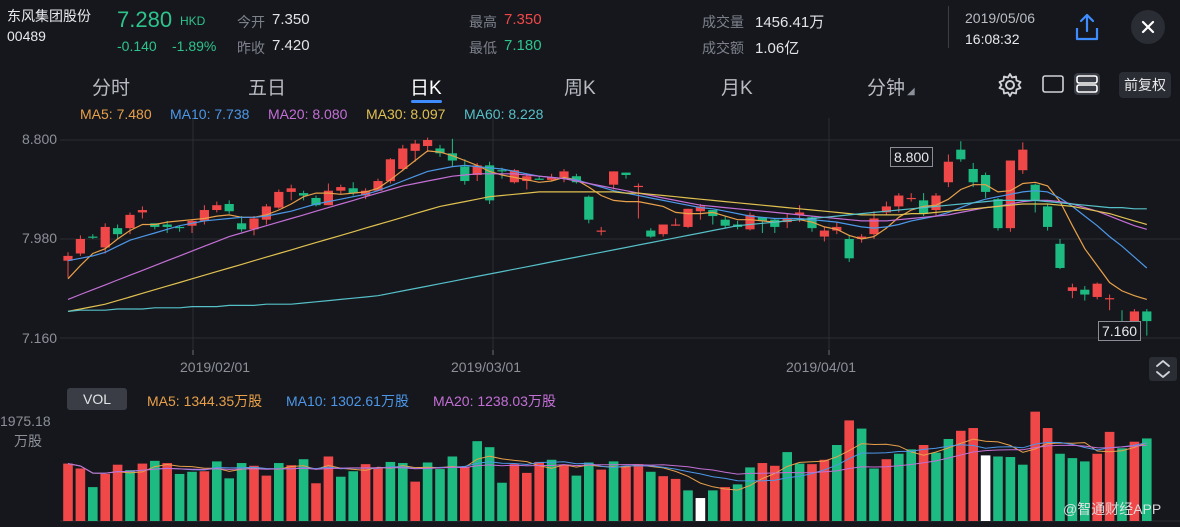 This screenshot has width=1180, height=527. I want to click on layout-split-icon, so click(1087, 84).